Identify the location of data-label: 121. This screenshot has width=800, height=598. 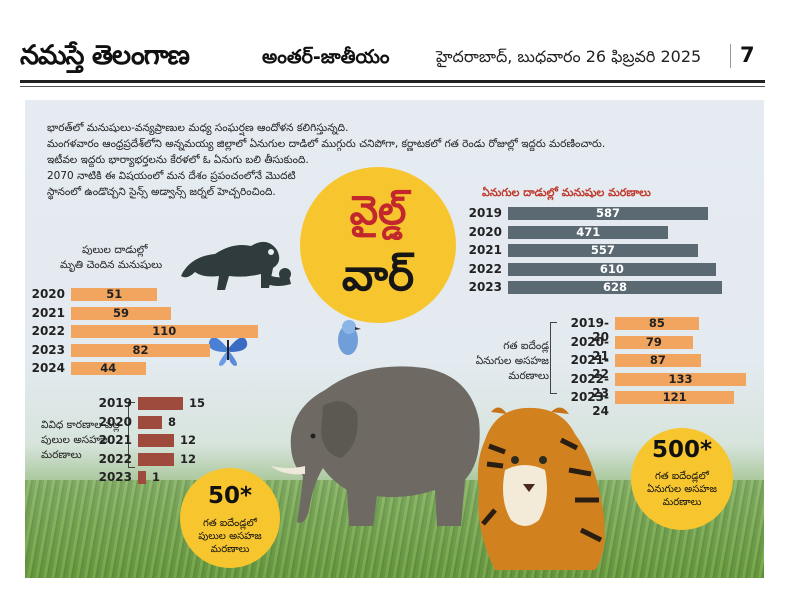
(674, 397).